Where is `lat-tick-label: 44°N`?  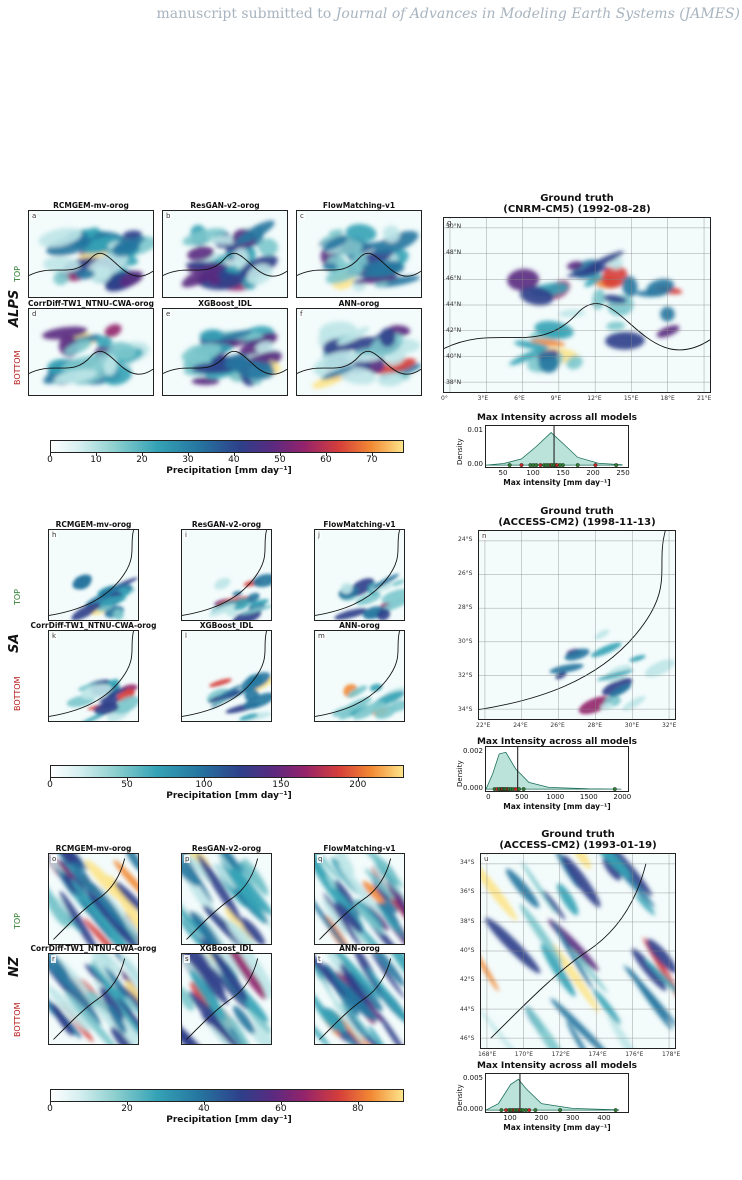 lat-tick-label: 44°N is located at coordinates (454, 304).